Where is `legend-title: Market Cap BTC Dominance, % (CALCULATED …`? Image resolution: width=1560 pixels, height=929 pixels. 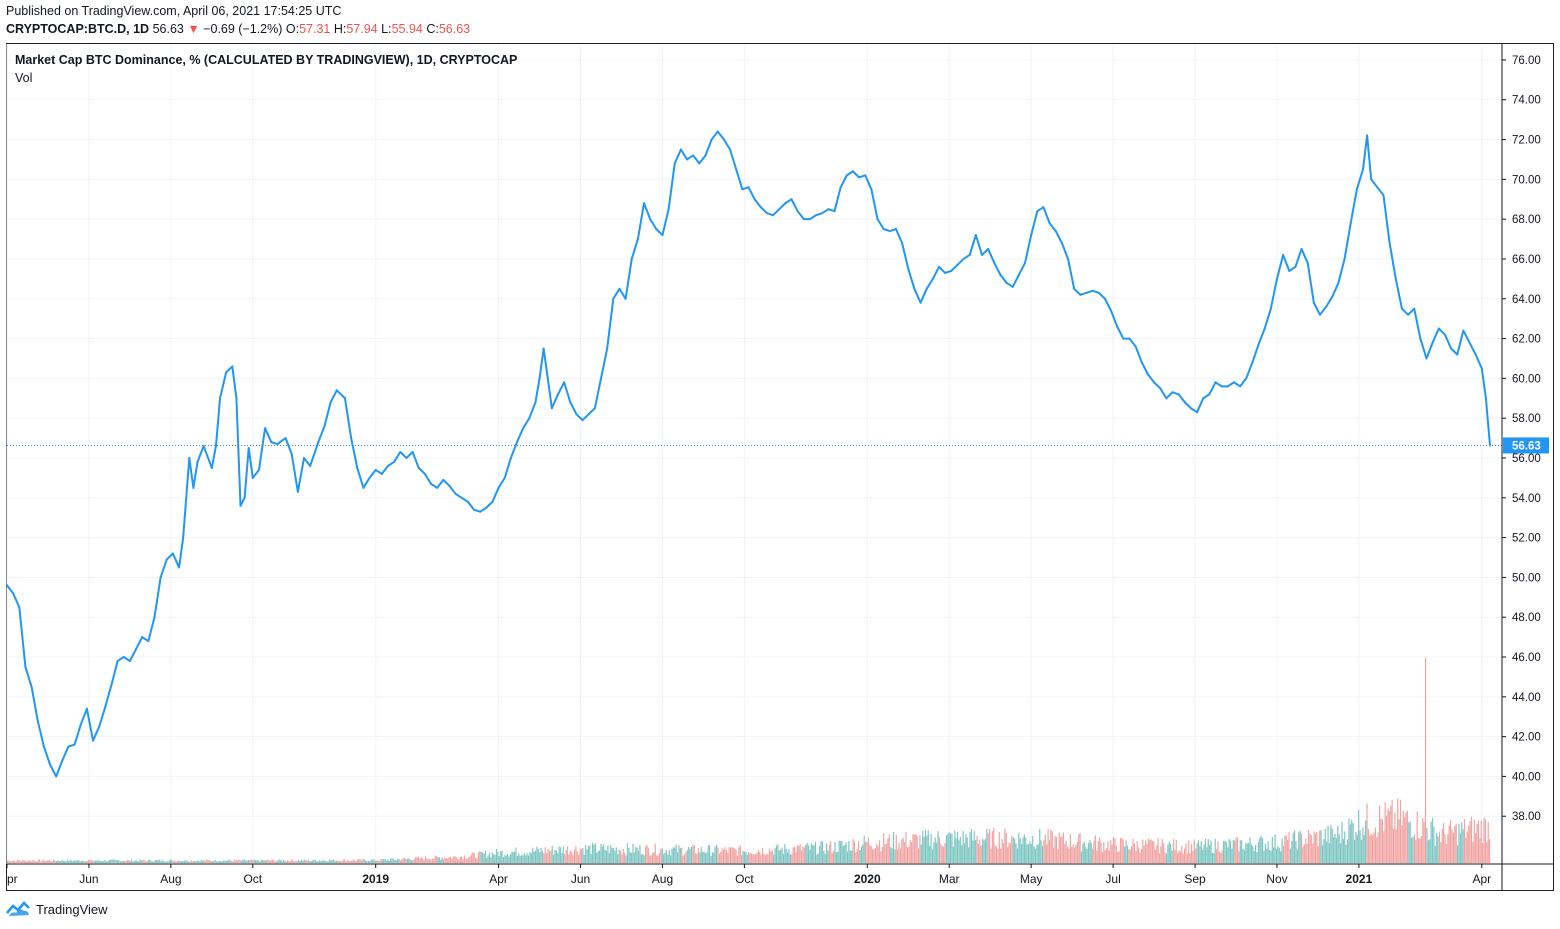
legend-title: Market Cap BTC Dominance, % (CALCULATED … is located at coordinates (266, 60).